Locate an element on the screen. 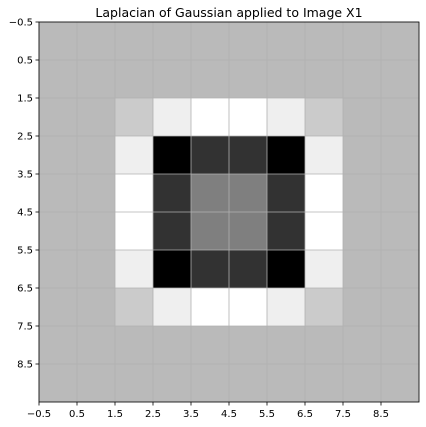  y-tick-label: 5.5 is located at coordinates (25, 251).